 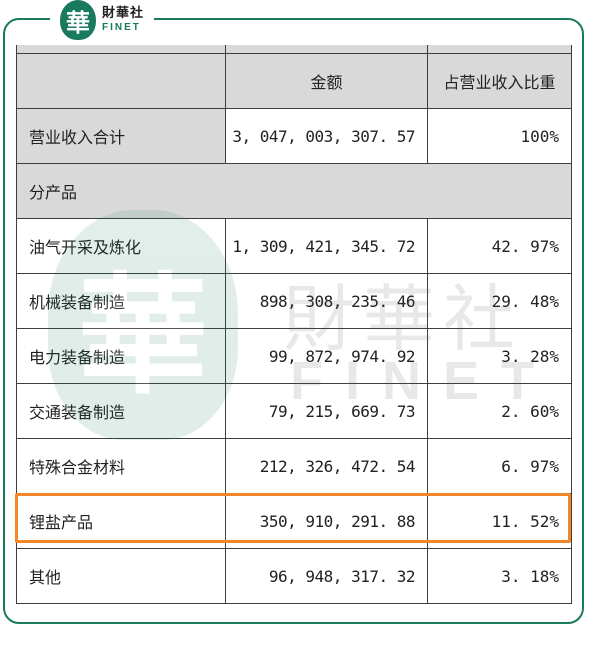 I want to click on row-ratio: 42. 97%, so click(x=499, y=246).